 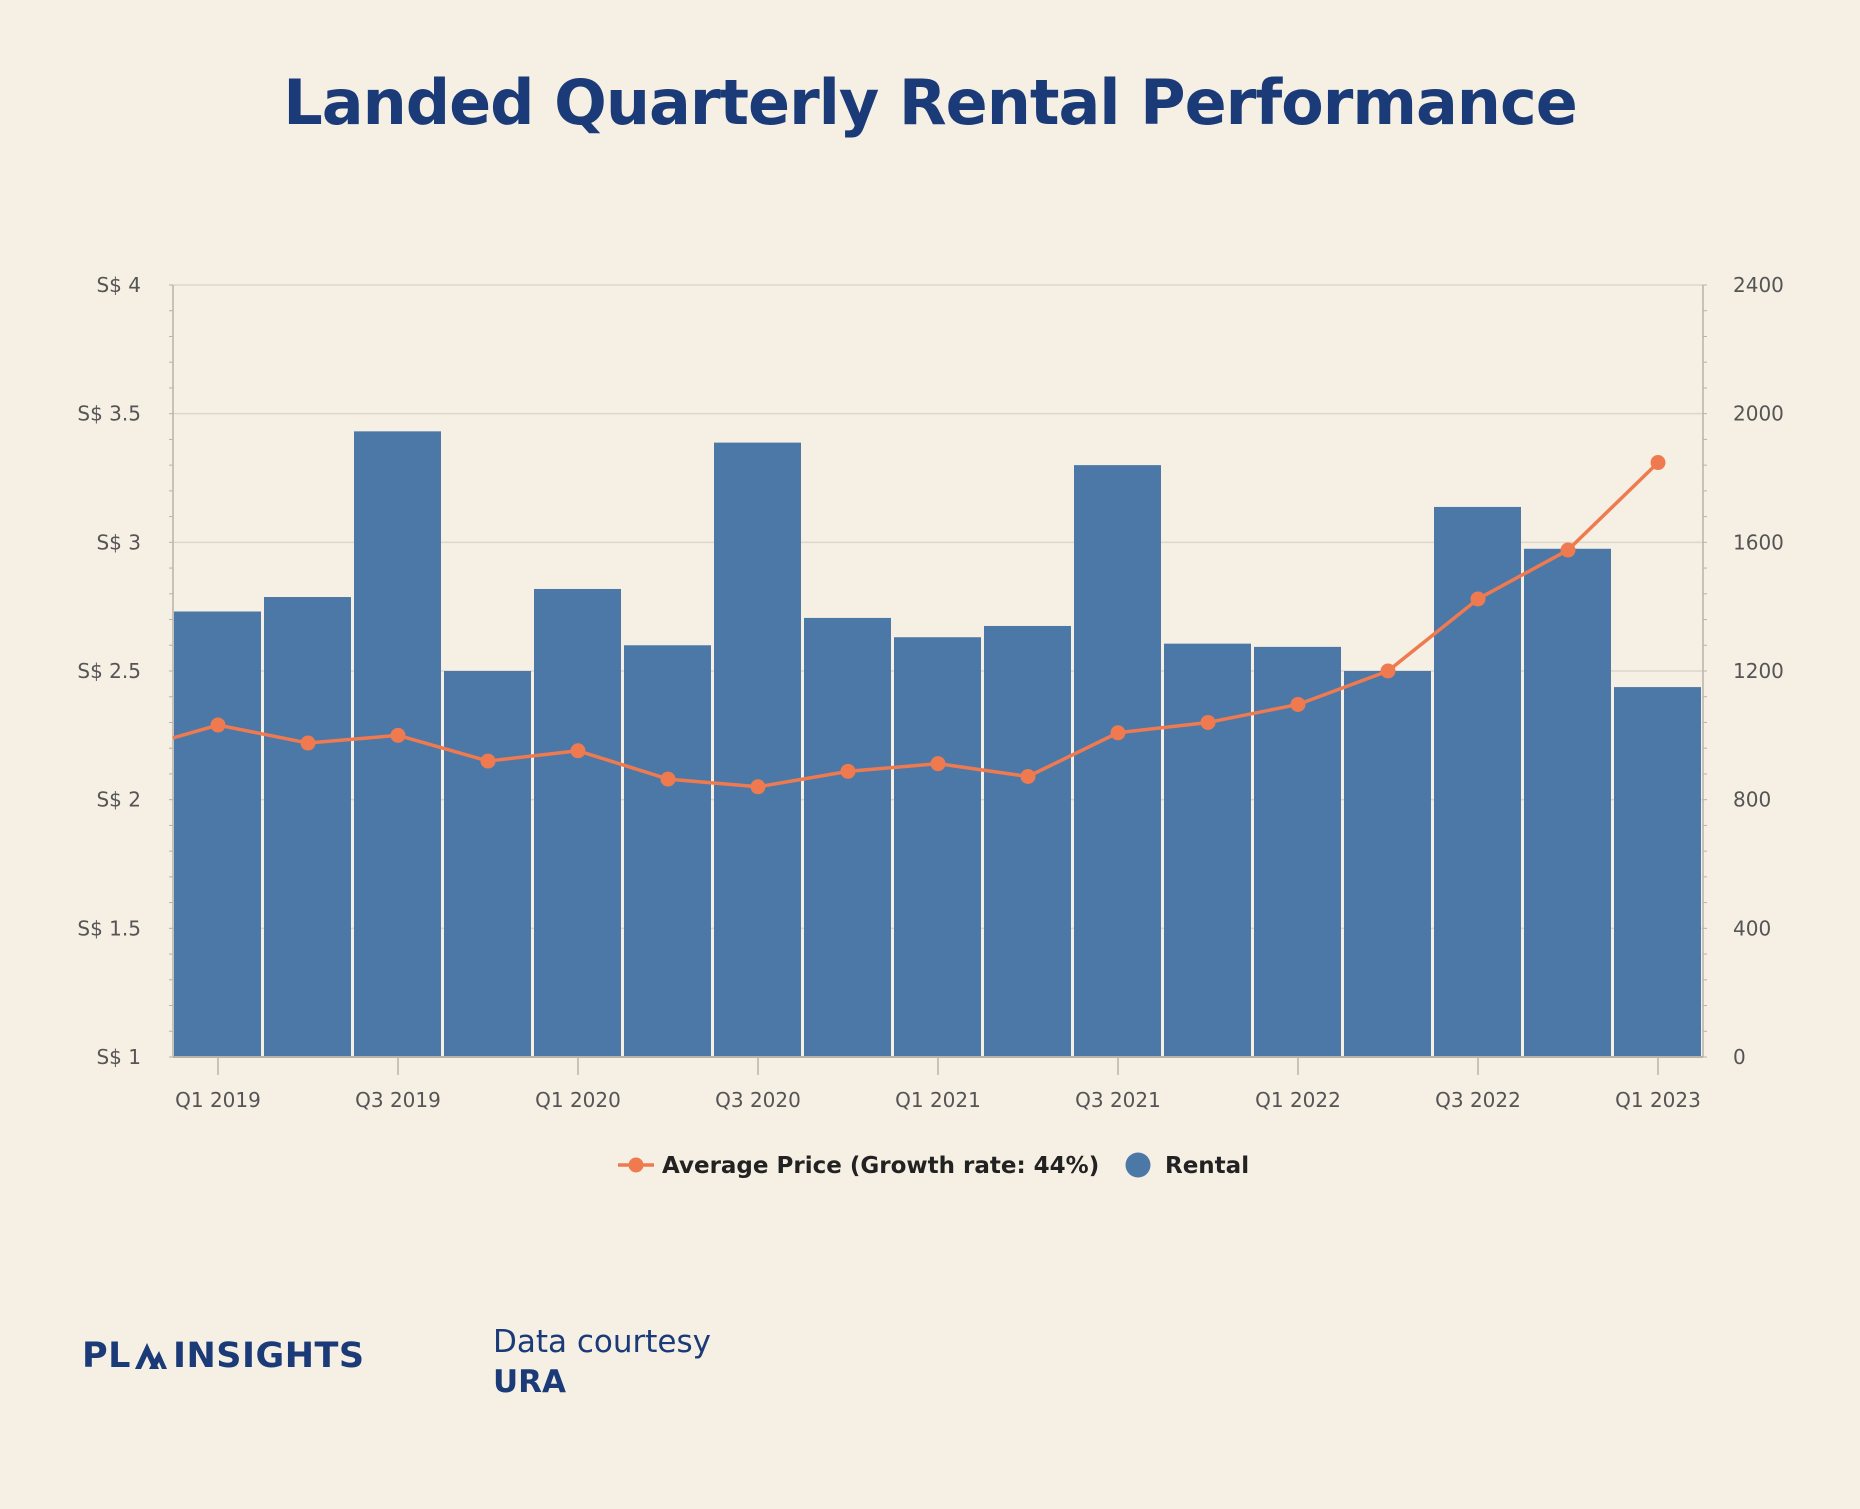 I want to click on x-tick-label: Q3 2021, so click(x=1118, y=1100).